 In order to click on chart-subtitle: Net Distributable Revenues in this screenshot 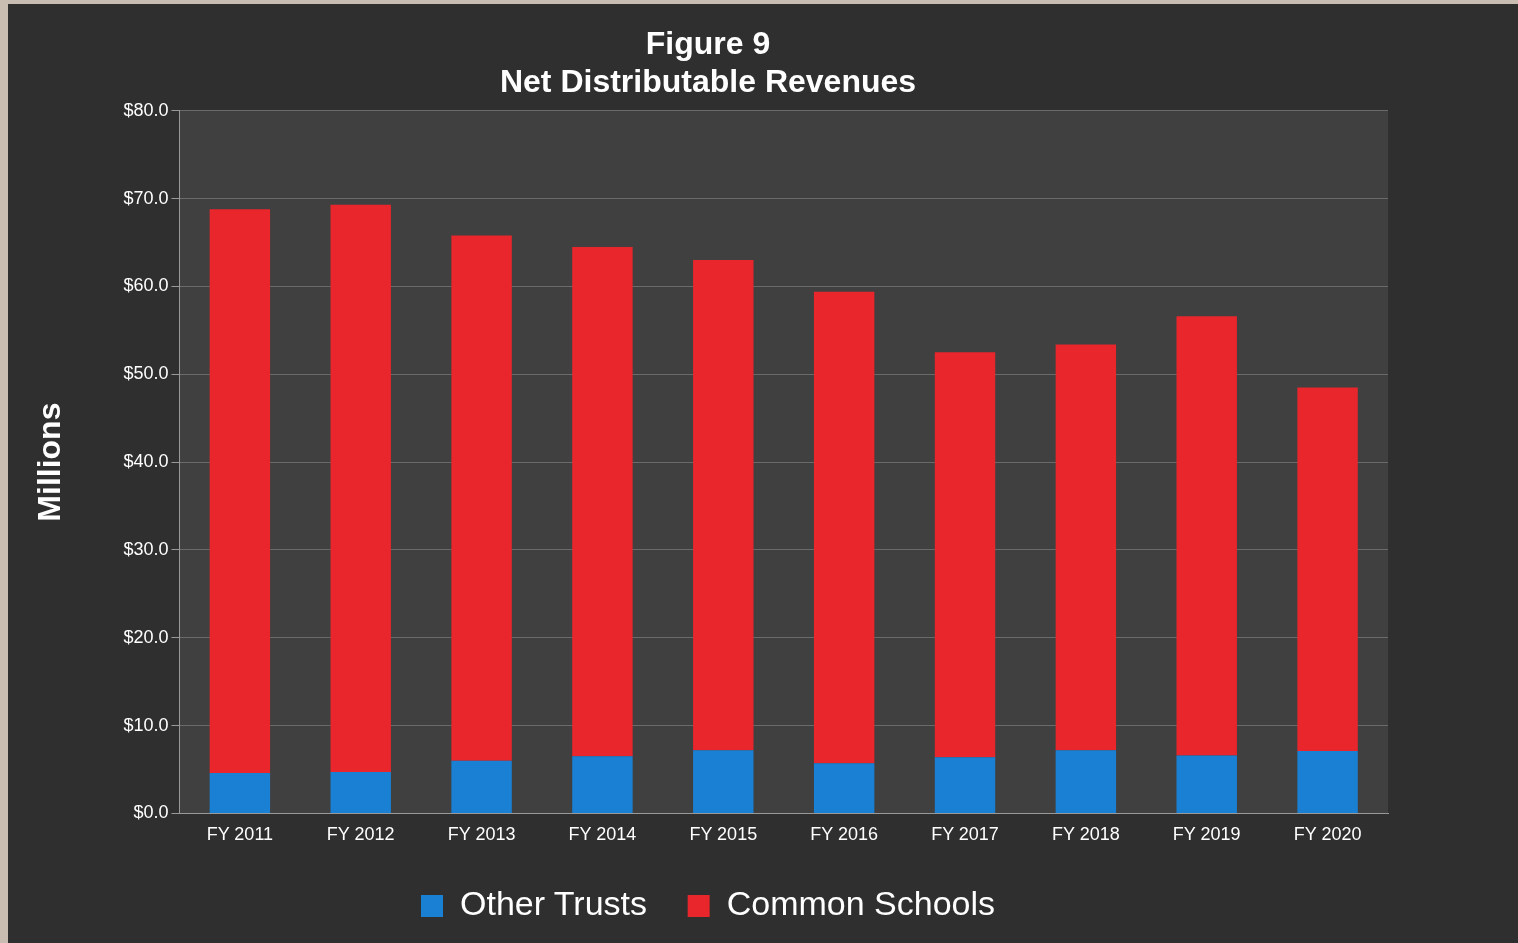, I will do `click(708, 81)`.